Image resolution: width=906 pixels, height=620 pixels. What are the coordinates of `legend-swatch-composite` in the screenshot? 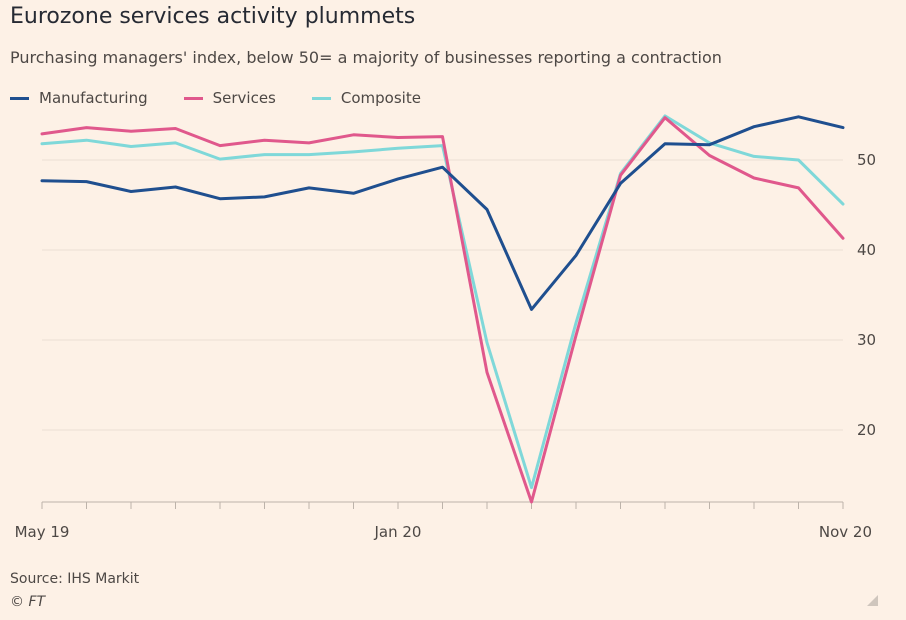 It's located at (321, 98).